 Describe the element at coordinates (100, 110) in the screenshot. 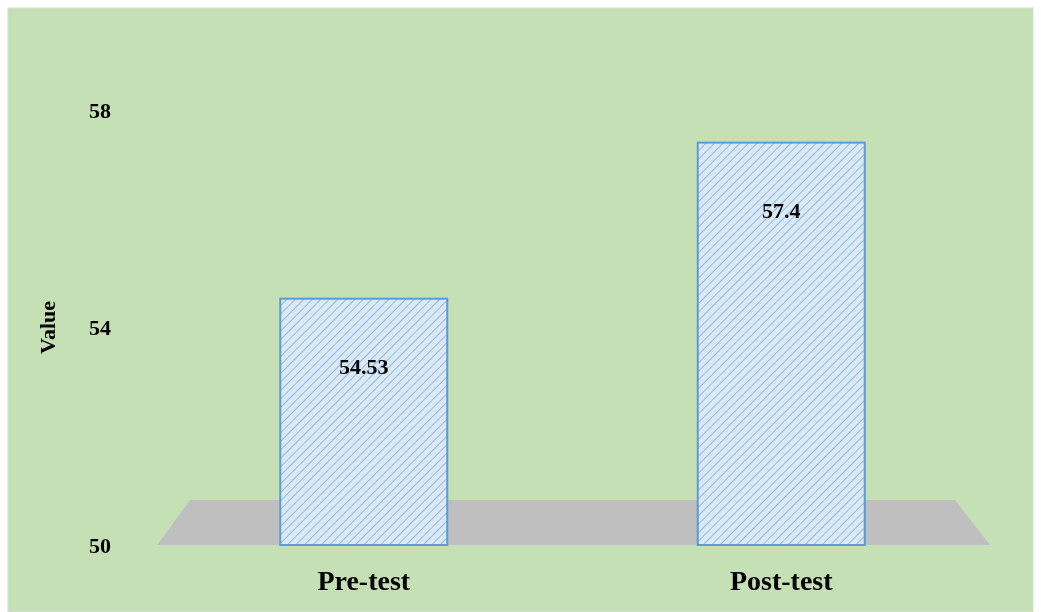

I see `y-tick-label: 58` at that location.